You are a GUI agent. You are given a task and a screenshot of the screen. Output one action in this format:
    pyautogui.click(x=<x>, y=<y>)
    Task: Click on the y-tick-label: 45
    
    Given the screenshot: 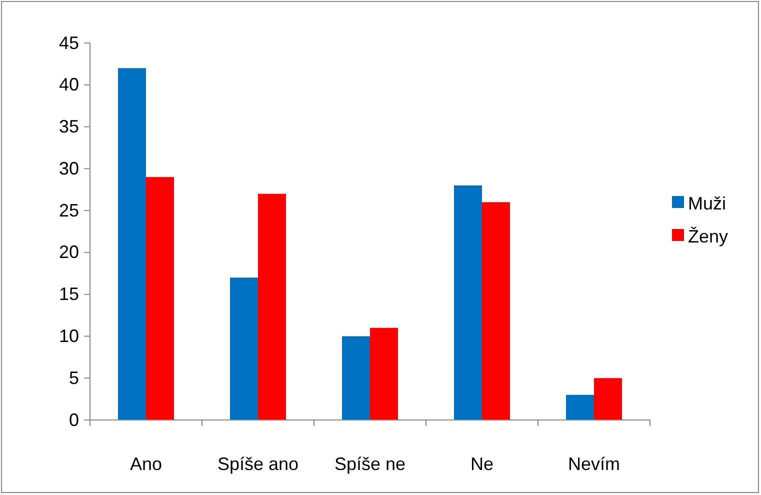 What is the action you would take?
    pyautogui.click(x=68, y=42)
    